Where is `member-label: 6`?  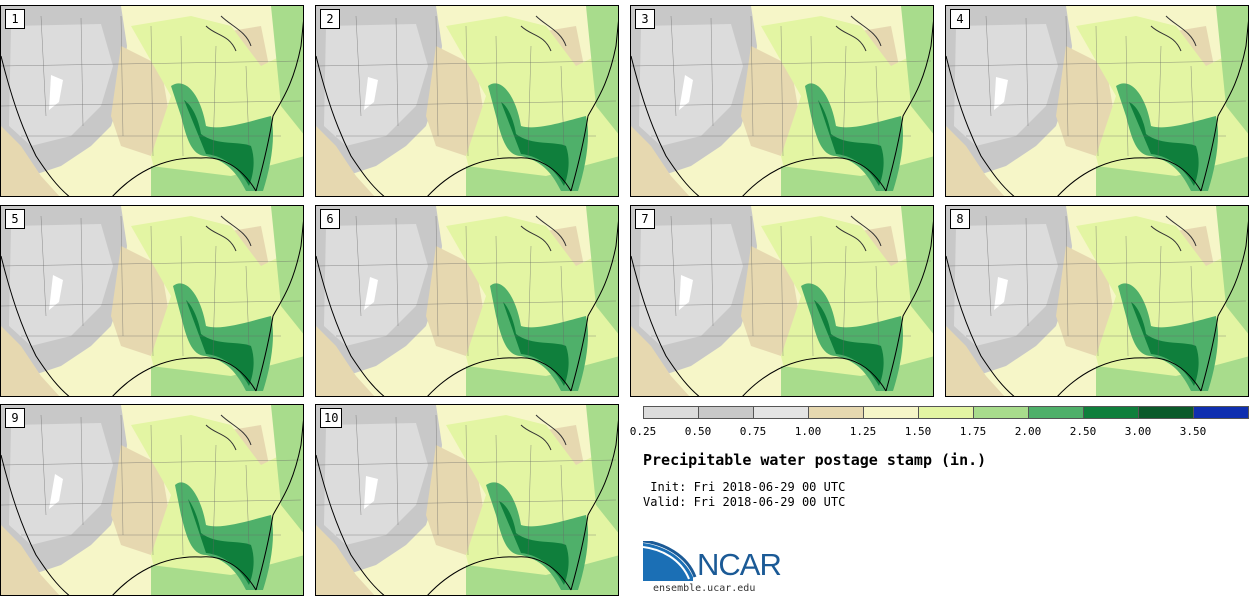 member-label: 6 is located at coordinates (330, 219).